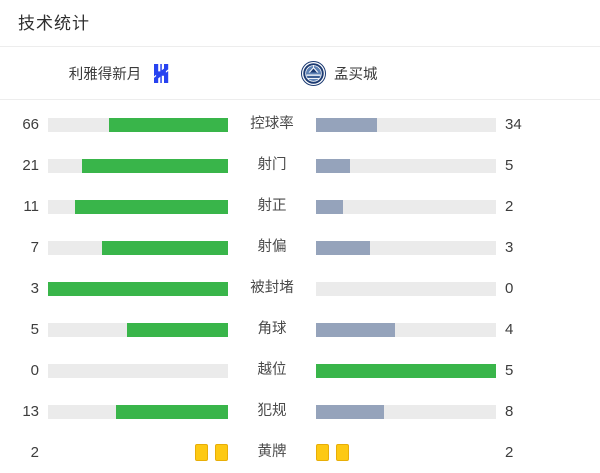  Describe the element at coordinates (34, 247) in the screenshot. I see `home-value: 7` at that location.